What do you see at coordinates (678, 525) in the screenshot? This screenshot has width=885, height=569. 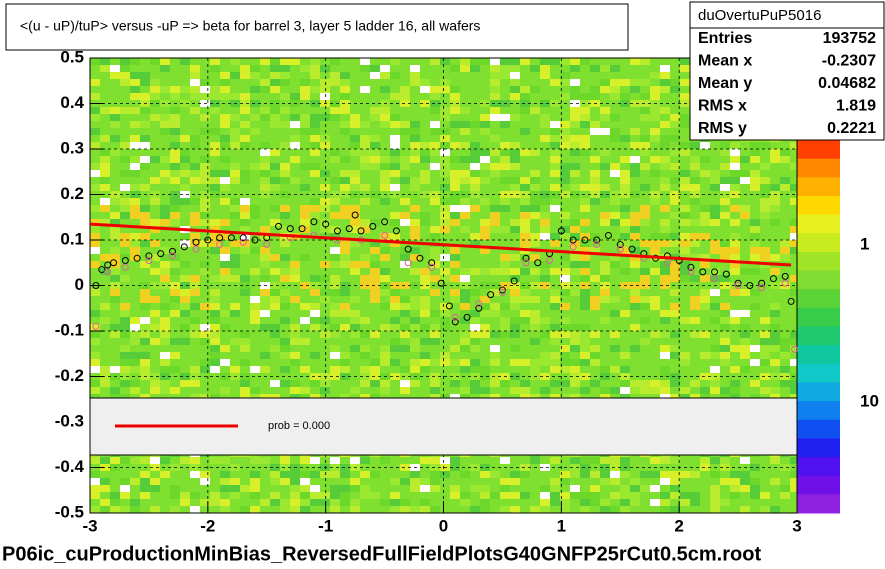 I see `x-tick-label: 2` at bounding box center [678, 525].